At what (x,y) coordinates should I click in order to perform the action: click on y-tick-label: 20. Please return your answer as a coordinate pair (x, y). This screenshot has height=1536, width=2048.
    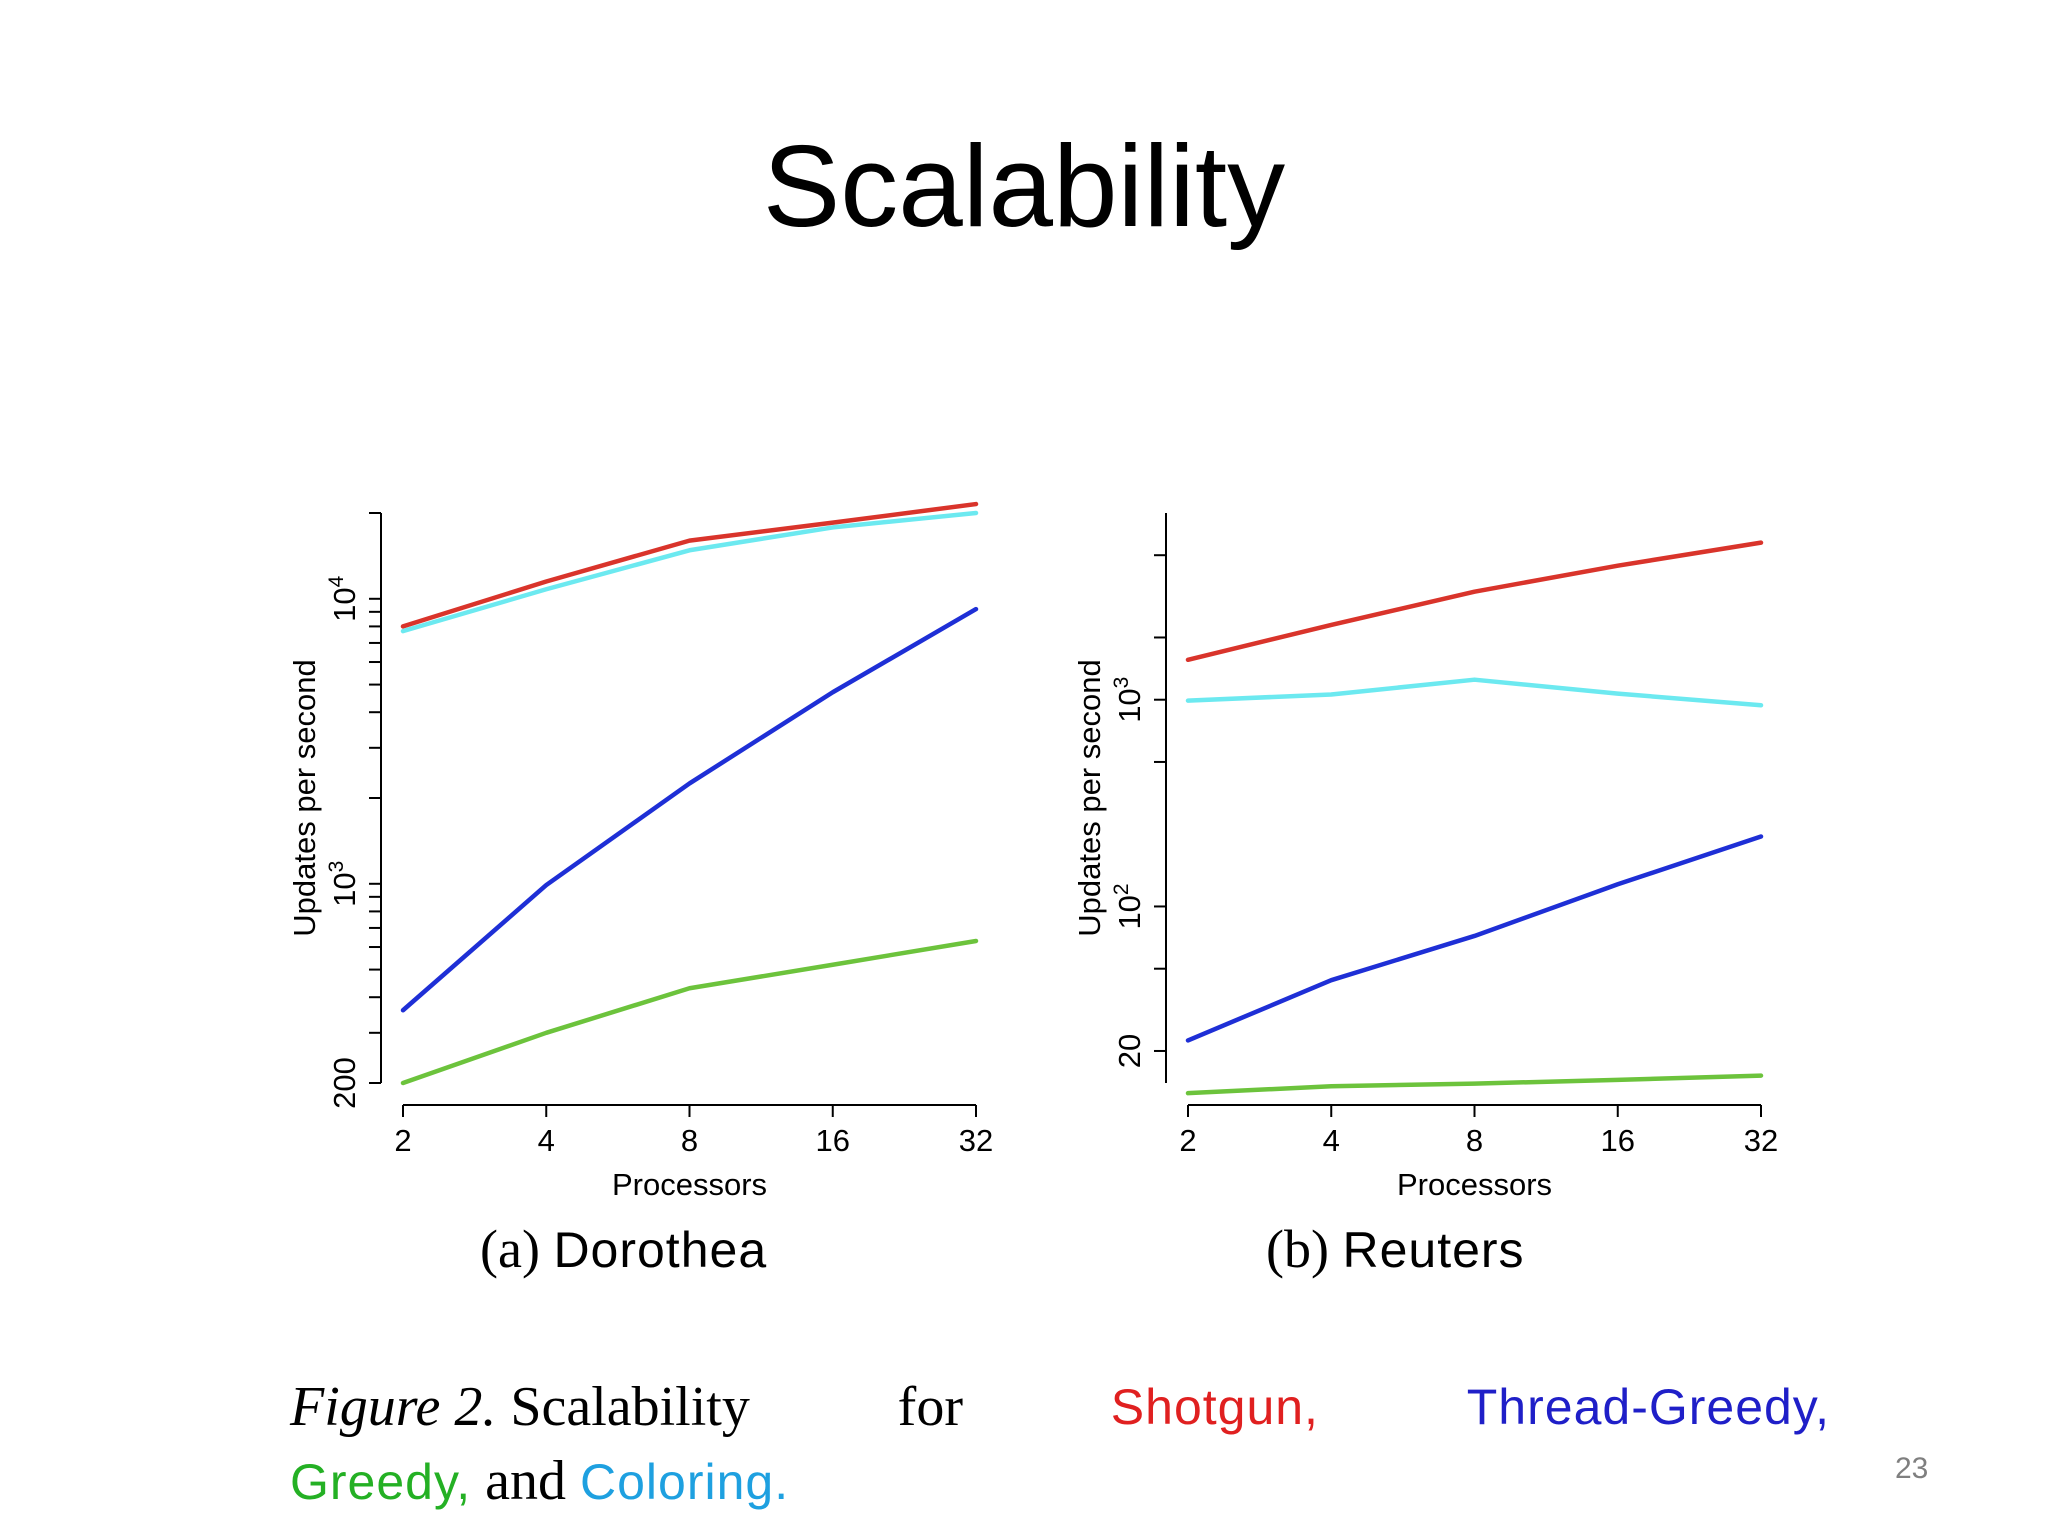
    Looking at the image, I should click on (1129, 1051).